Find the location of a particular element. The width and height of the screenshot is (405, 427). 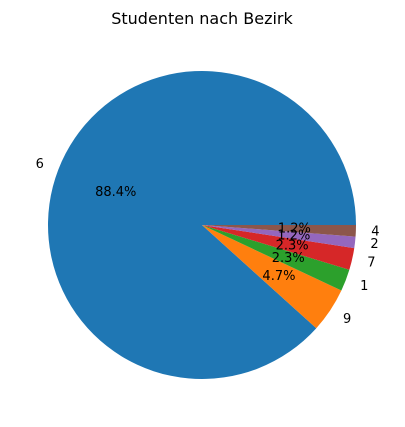

percent-label-9: 4.7% is located at coordinates (278, 276).